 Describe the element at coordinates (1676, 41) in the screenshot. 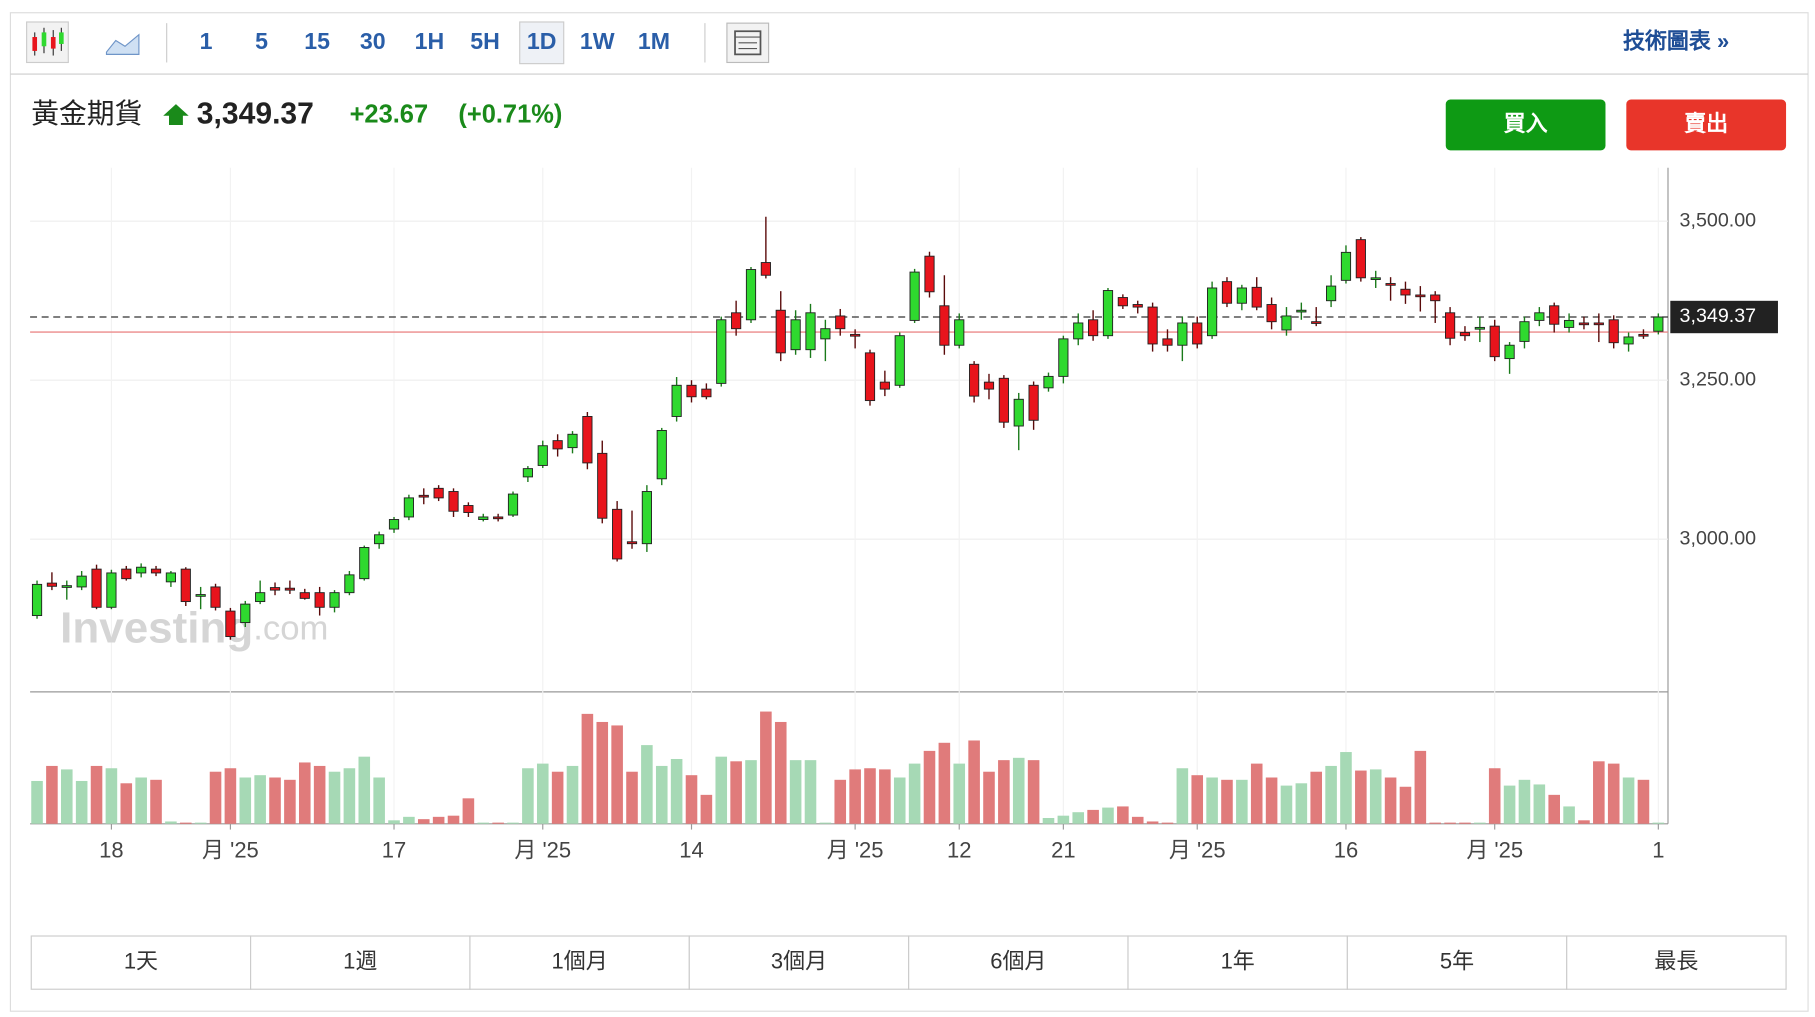

I see `technical-chart-link: 技術圖表 »` at that location.